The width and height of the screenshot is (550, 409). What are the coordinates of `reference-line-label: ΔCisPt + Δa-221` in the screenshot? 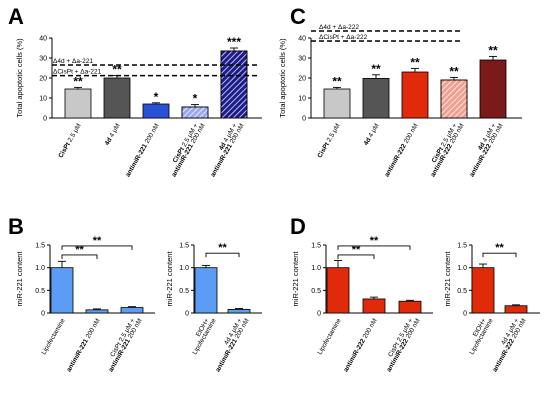 It's located at (77, 72).